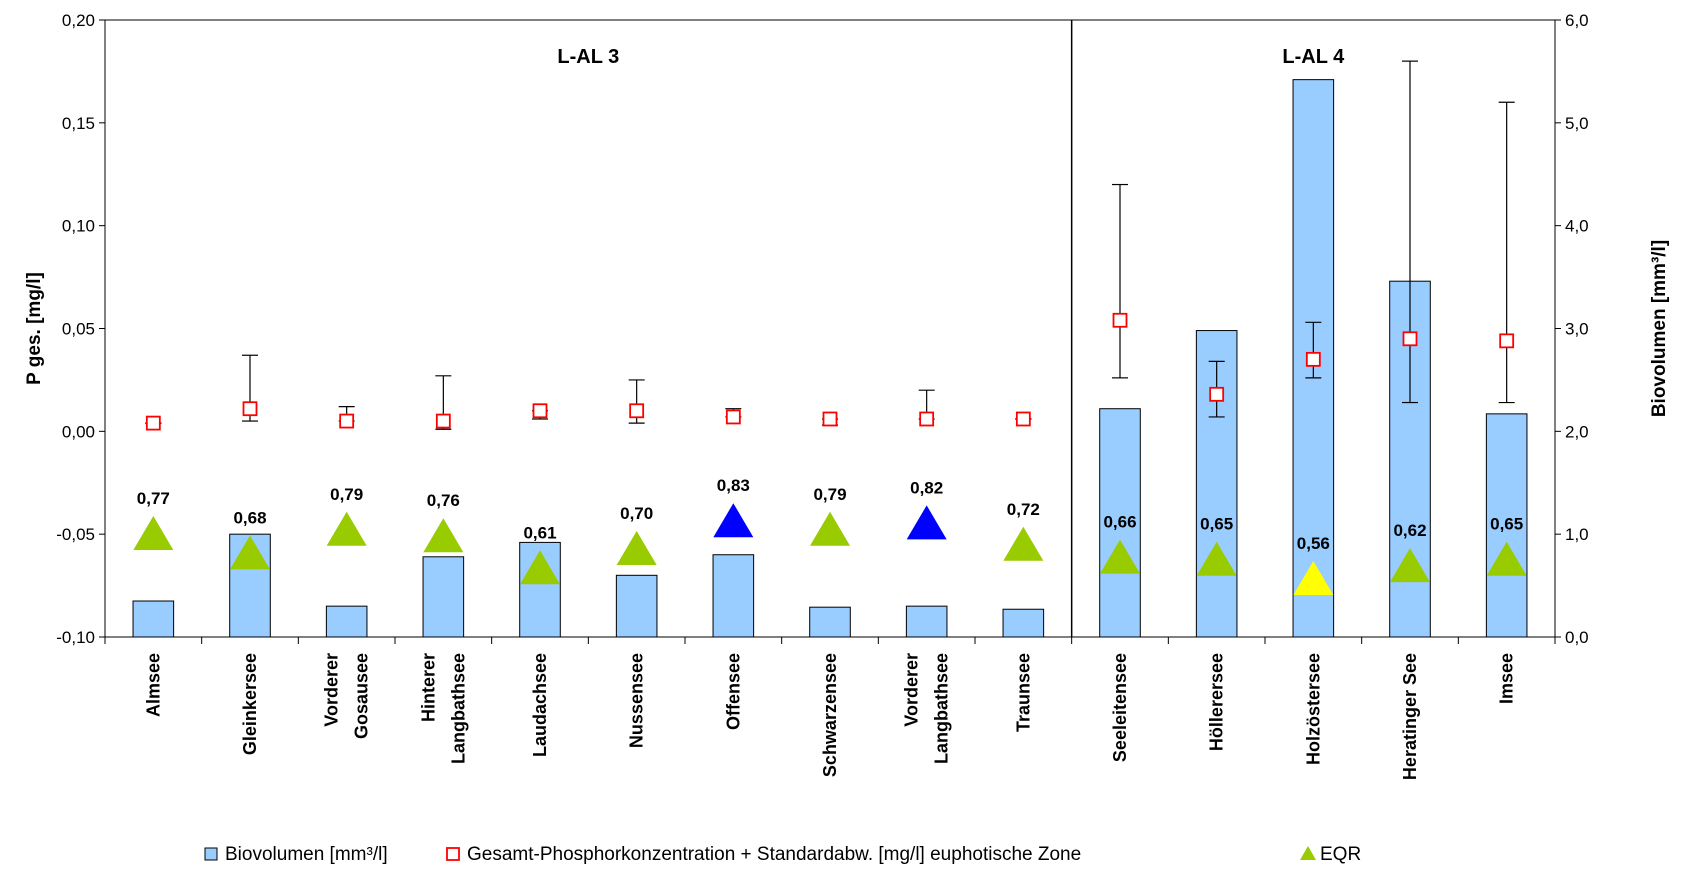 The height and width of the screenshot is (886, 1683). I want to click on category-label-line: Heratinger See, so click(1410, 716).